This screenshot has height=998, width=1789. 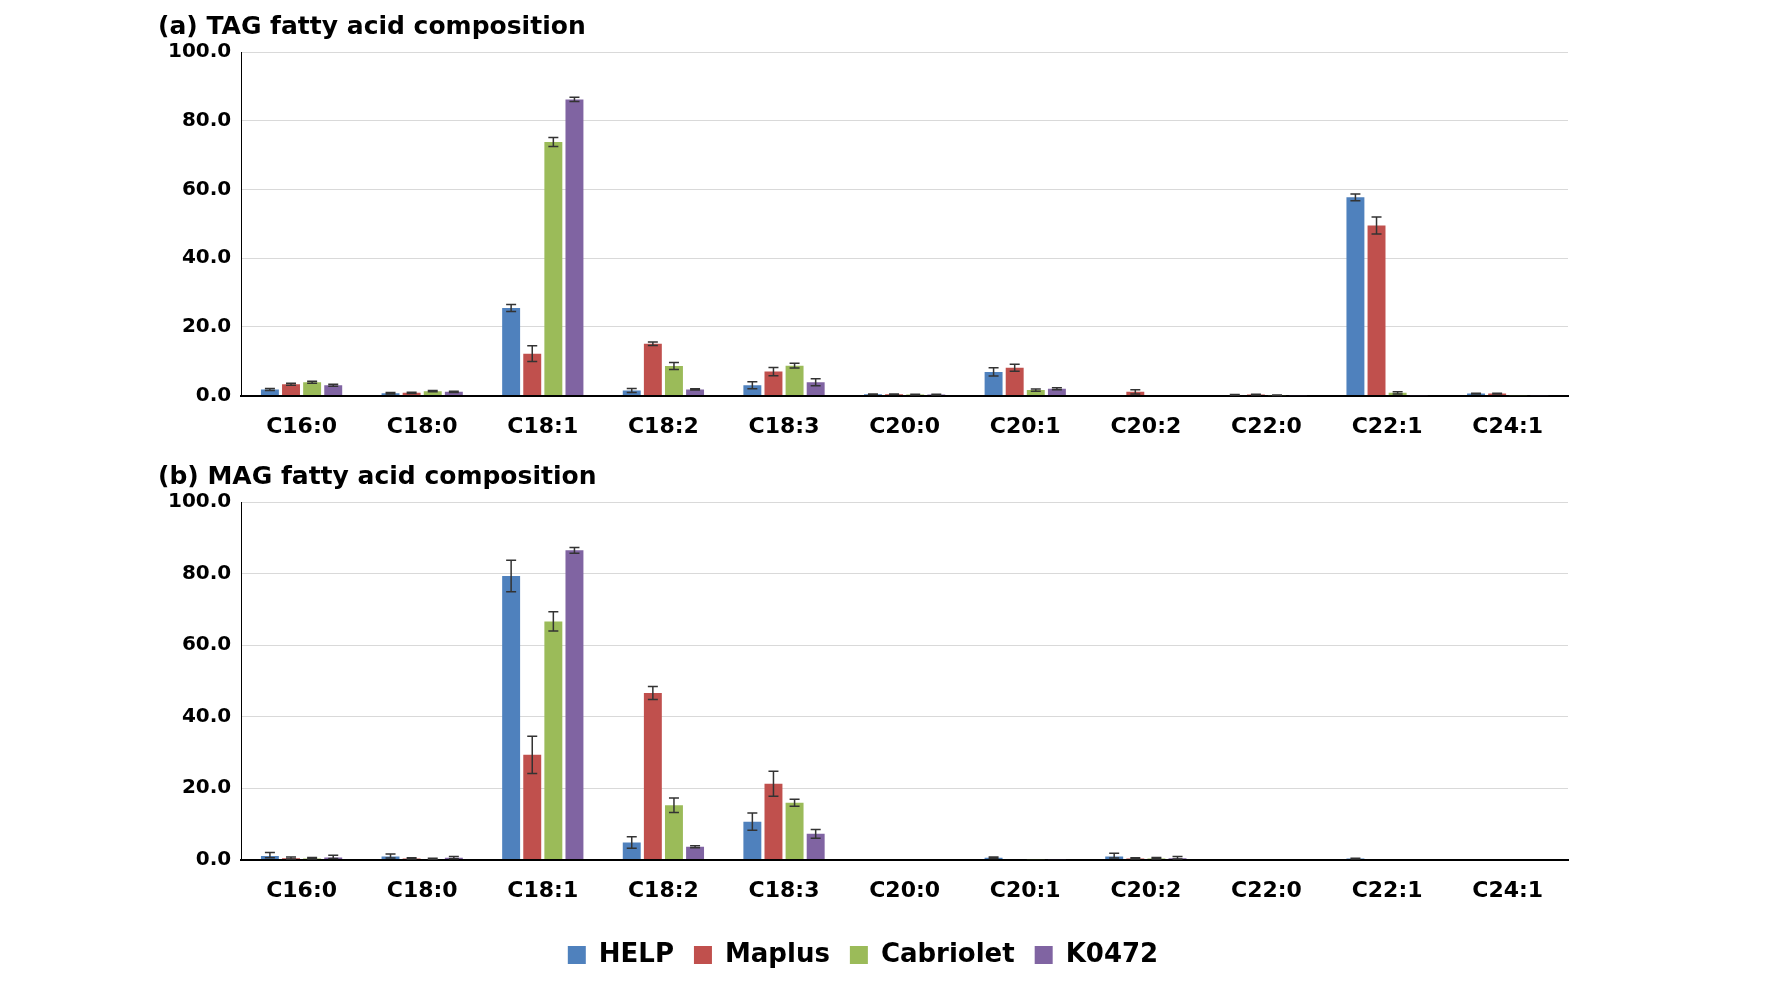 I want to click on legend-label: HELP, so click(x=636, y=952).